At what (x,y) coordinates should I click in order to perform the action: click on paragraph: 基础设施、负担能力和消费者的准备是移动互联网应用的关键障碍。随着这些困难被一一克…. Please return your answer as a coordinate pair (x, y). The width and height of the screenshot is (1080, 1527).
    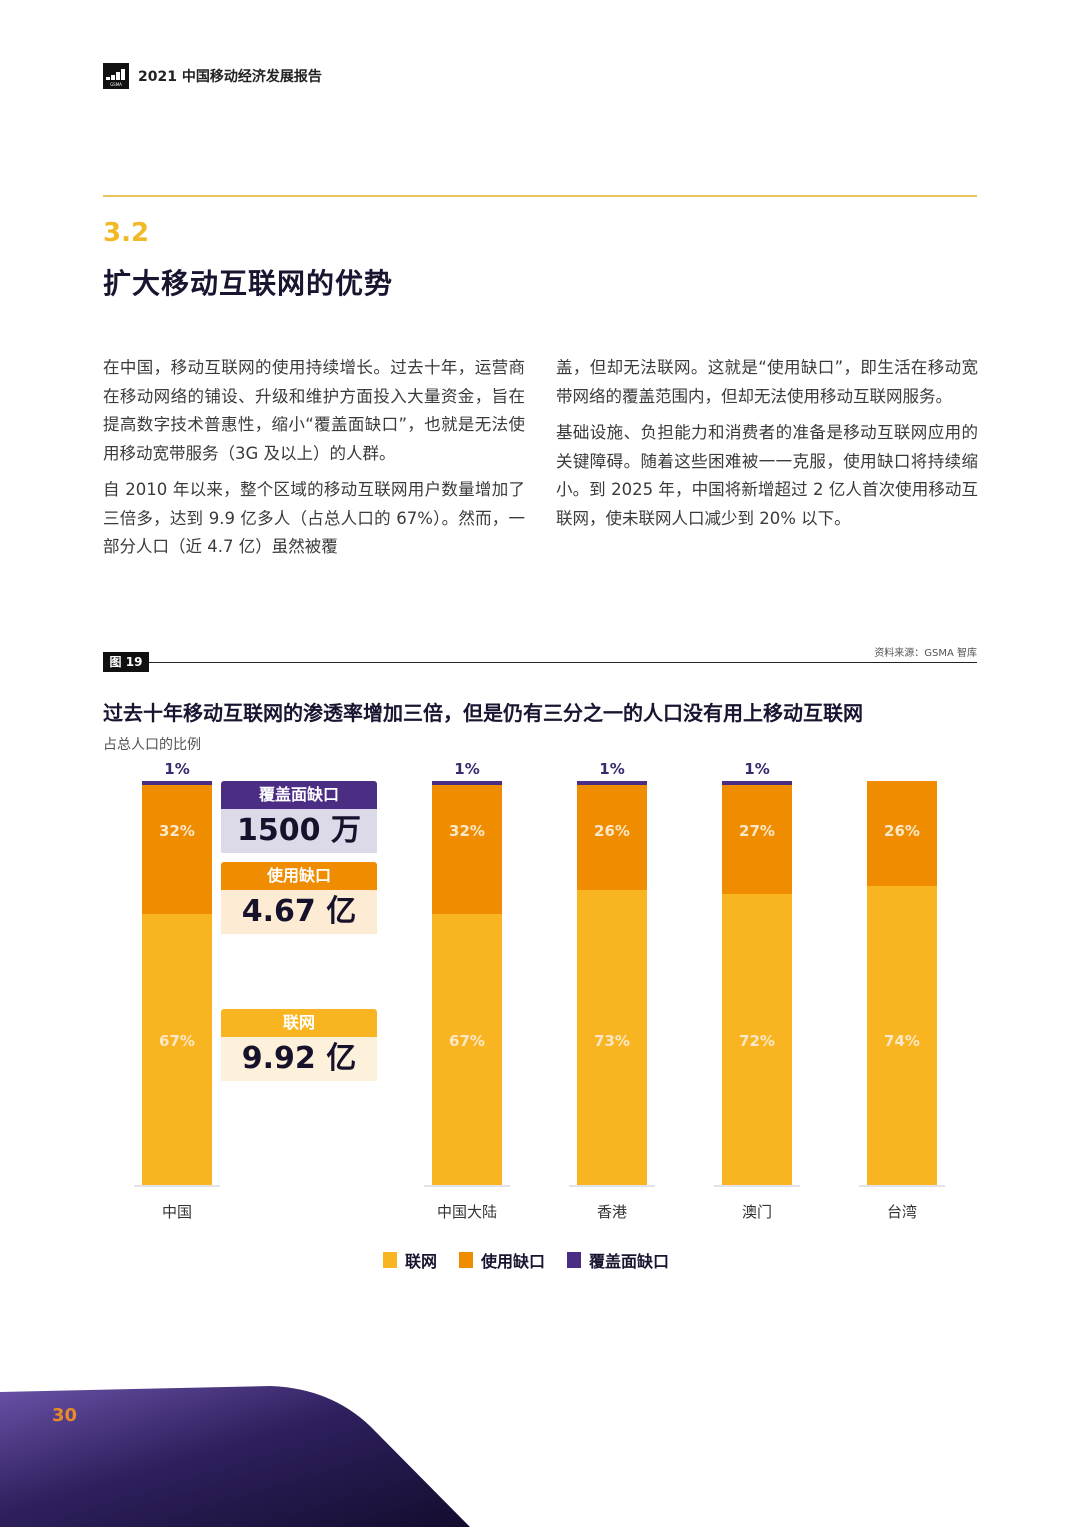
    Looking at the image, I should click on (767, 475).